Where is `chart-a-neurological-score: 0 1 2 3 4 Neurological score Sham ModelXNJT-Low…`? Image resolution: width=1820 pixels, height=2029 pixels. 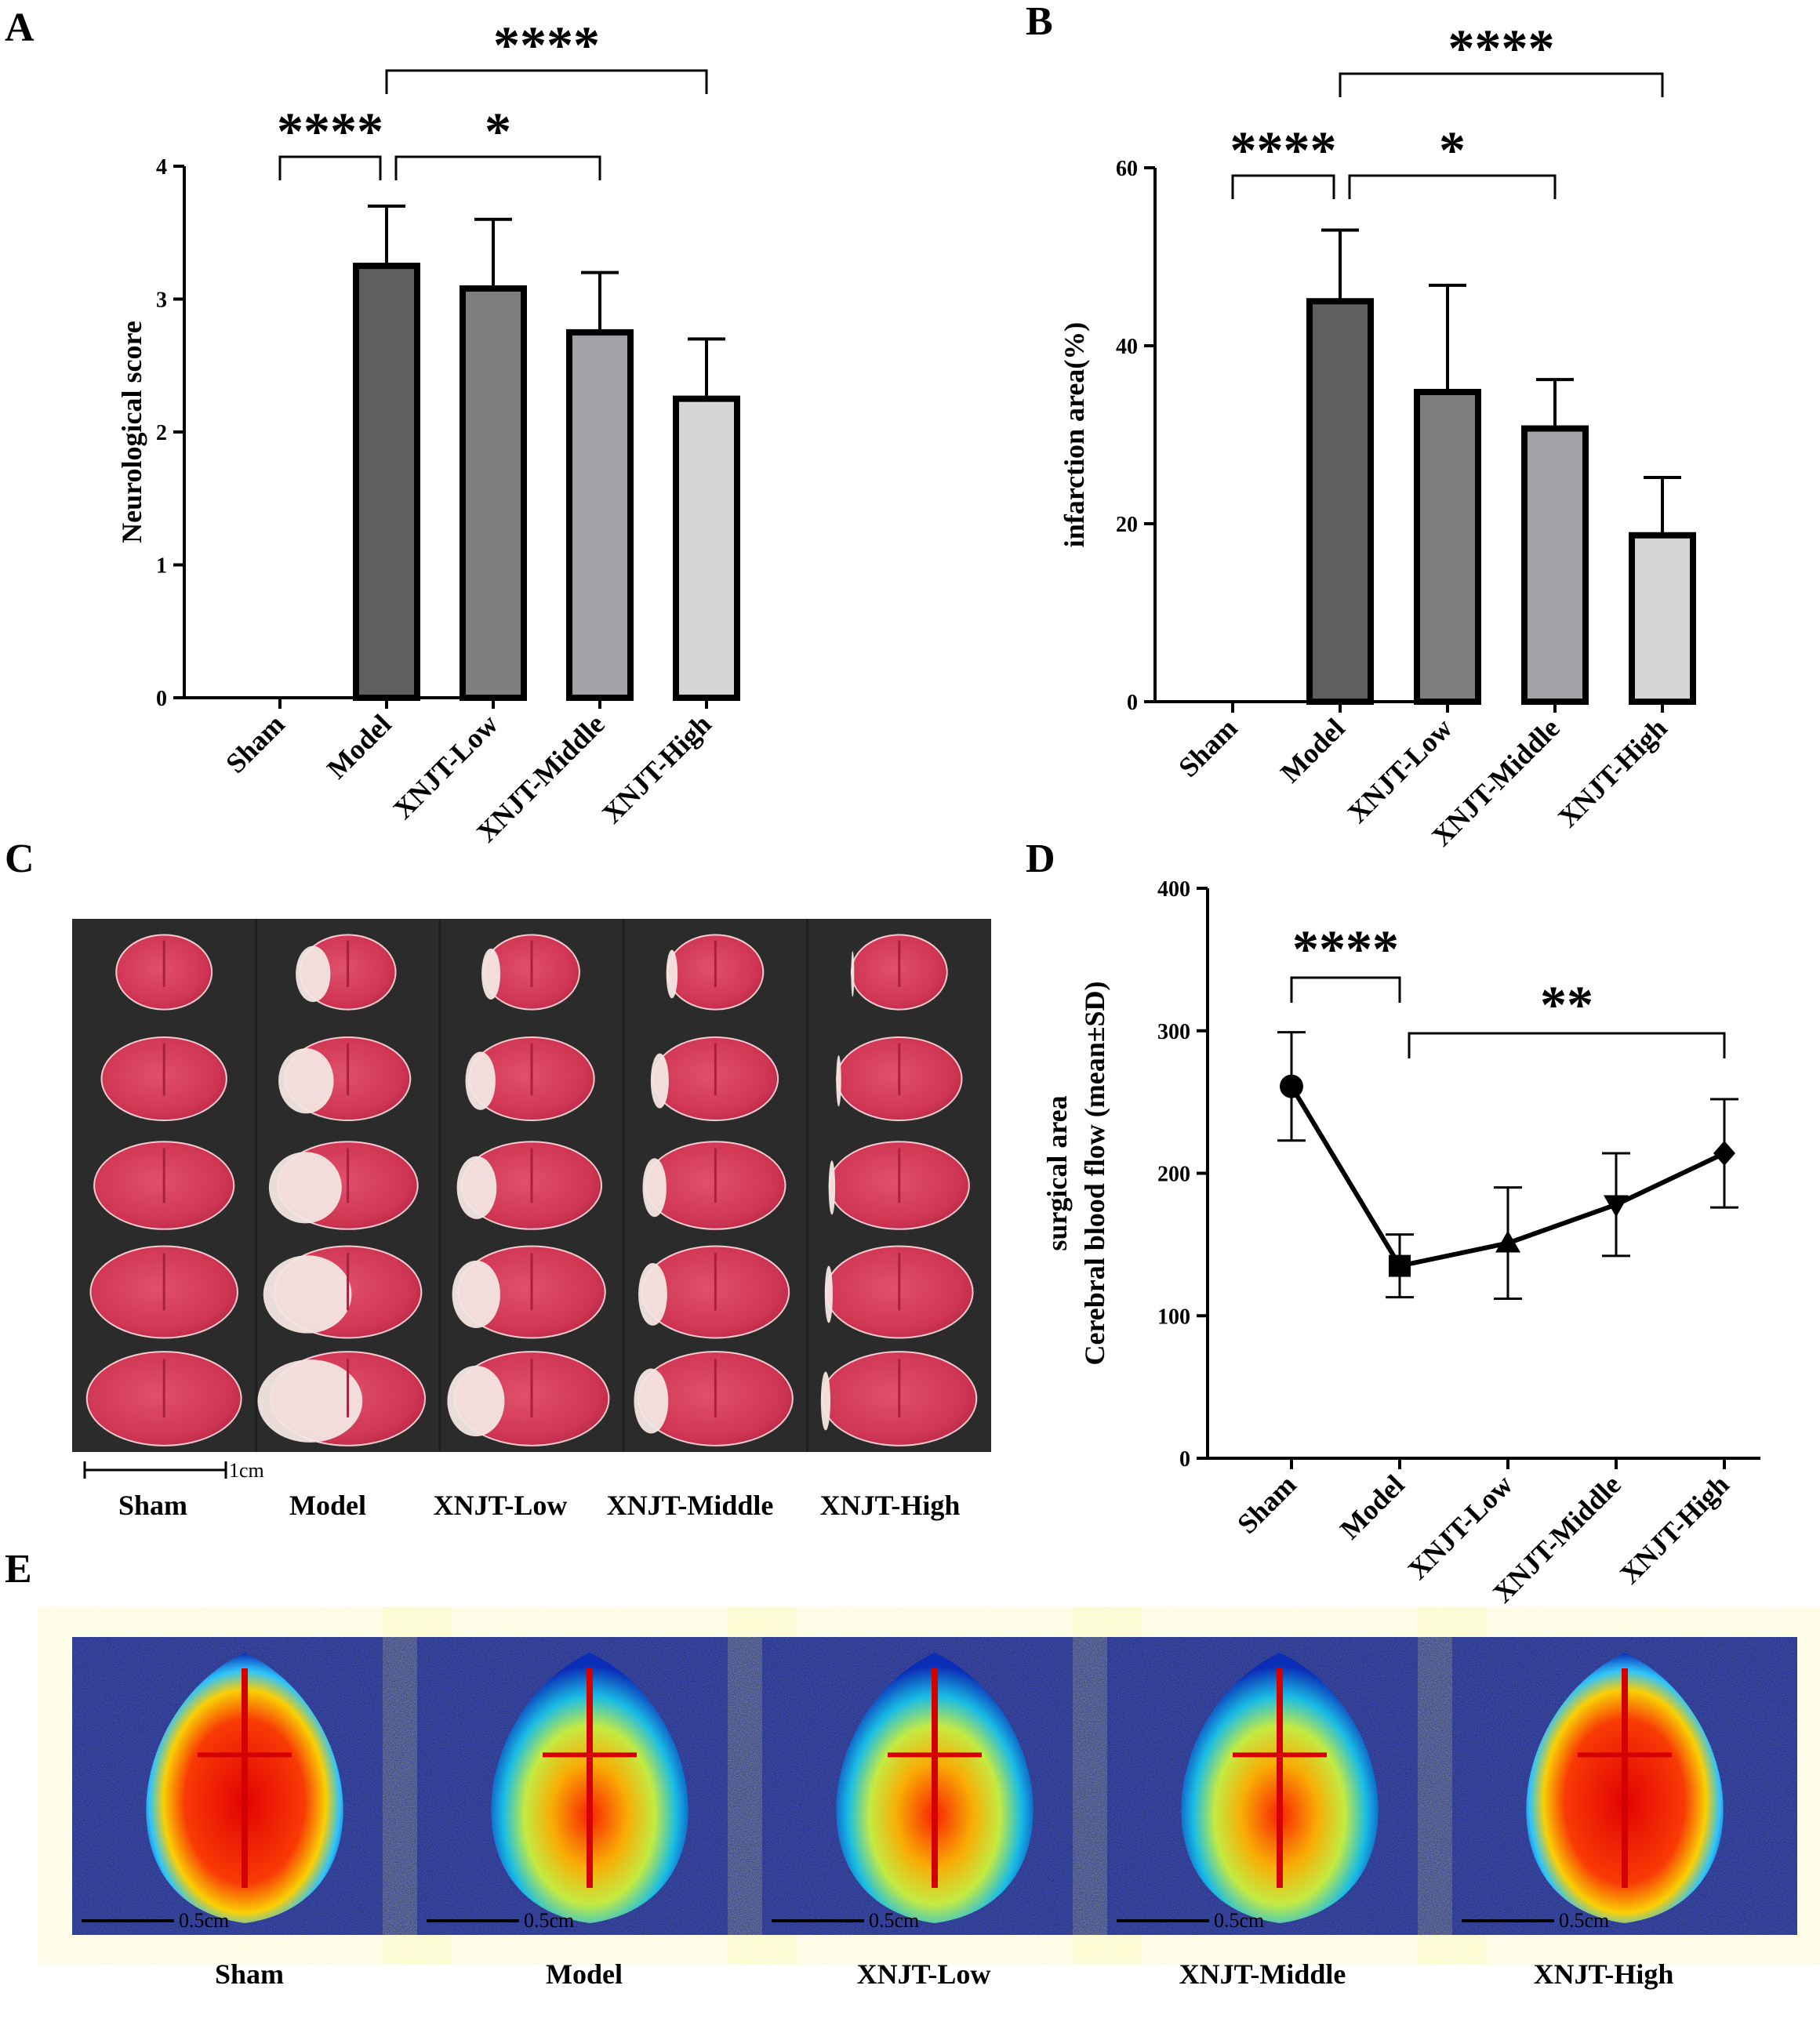 chart-a-neurological-score: 0 1 2 3 4 Neurological score Sham ModelXNJT-Low… is located at coordinates (428, 431).